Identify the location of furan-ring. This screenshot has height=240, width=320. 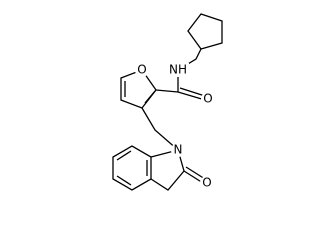
(138, 89).